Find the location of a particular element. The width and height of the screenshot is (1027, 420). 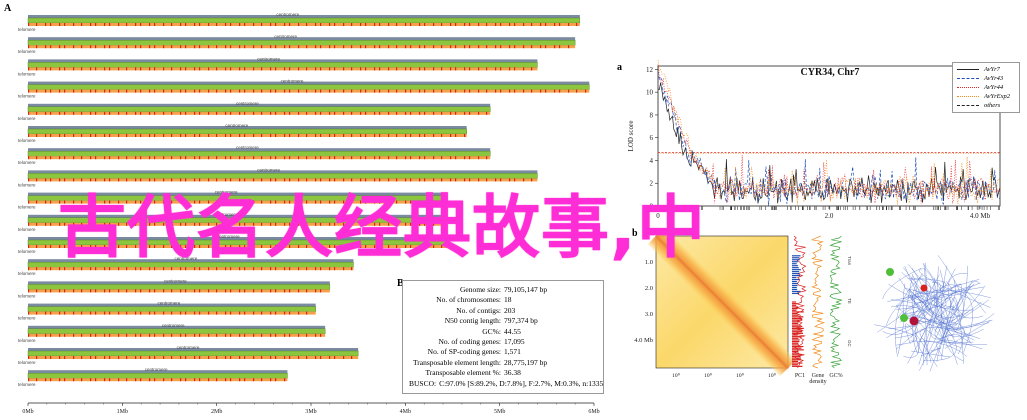

lod-score-plot: CYR34, Chr7 0 2 4 6 8 10 12 LOD score 0 2.0 4.0 Mb is located at coordinates (814, 139).